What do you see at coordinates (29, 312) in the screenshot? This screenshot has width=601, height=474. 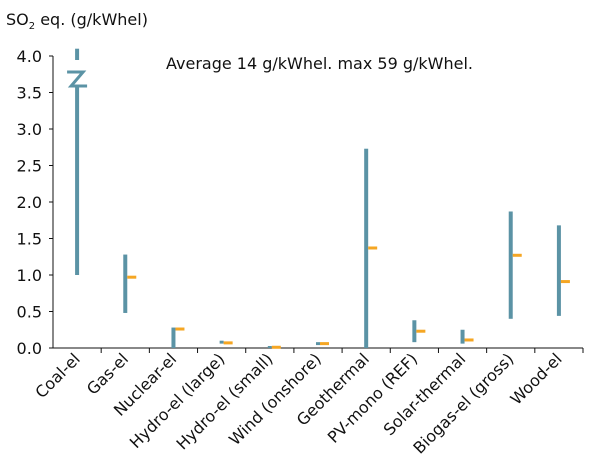 I see `y-tick-label: 0.5` at bounding box center [29, 312].